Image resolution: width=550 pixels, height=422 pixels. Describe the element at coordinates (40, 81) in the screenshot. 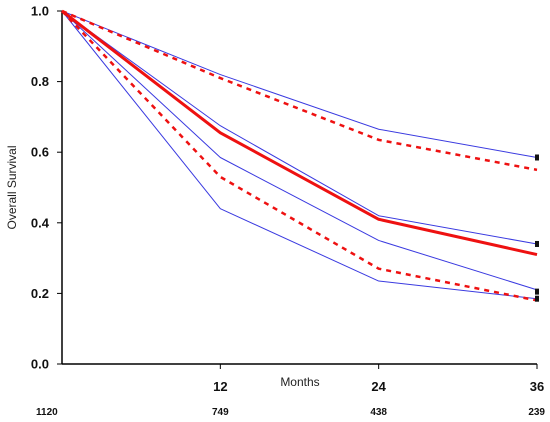

I see `y-tick-label: 0.8` at that location.